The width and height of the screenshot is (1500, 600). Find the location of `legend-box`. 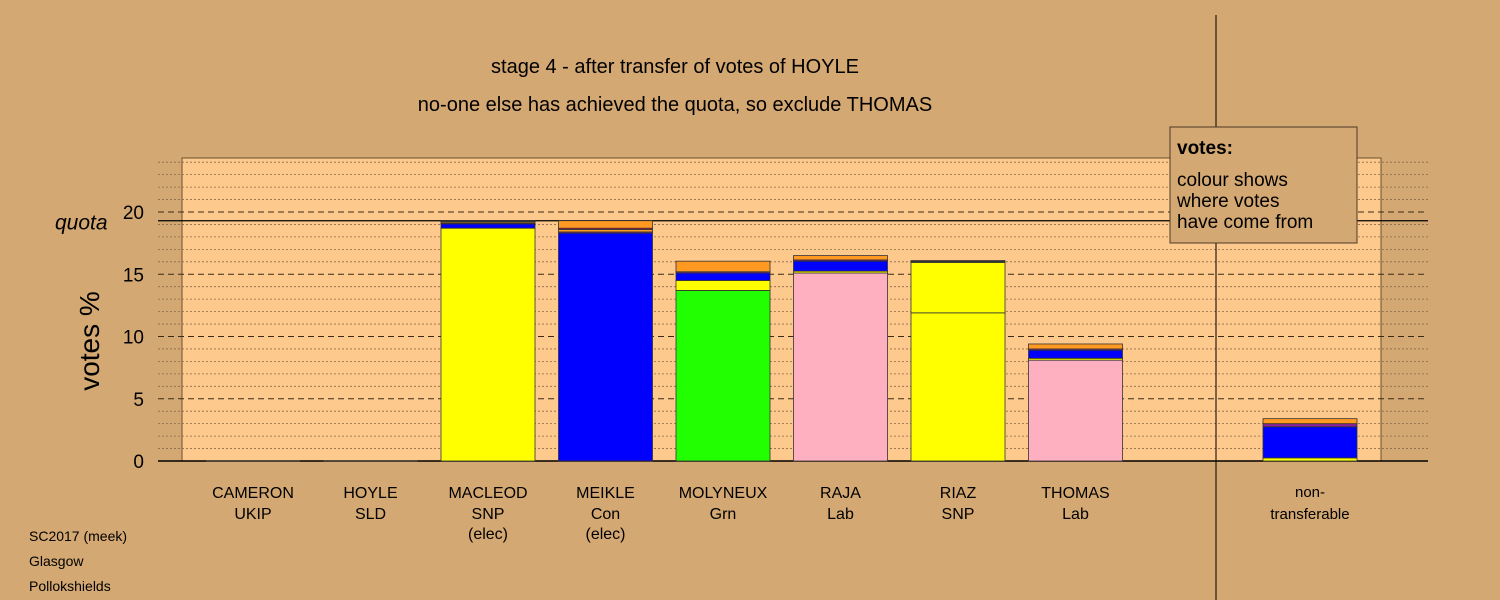

legend-box is located at coordinates (1263, 185).